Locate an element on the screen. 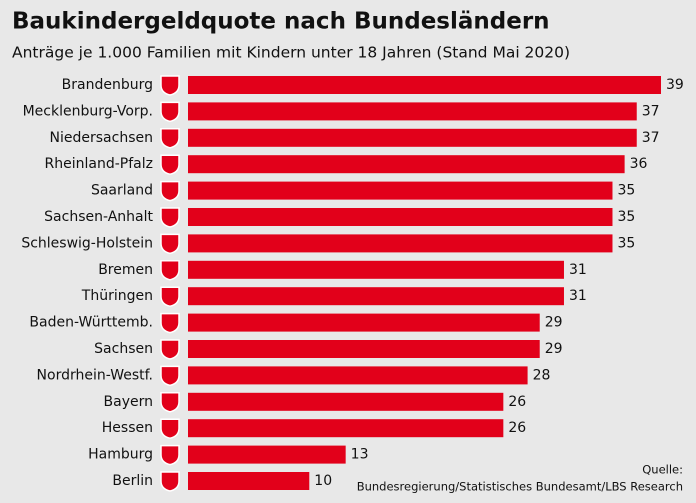  category-label: Niedersachsen is located at coordinates (101, 138).